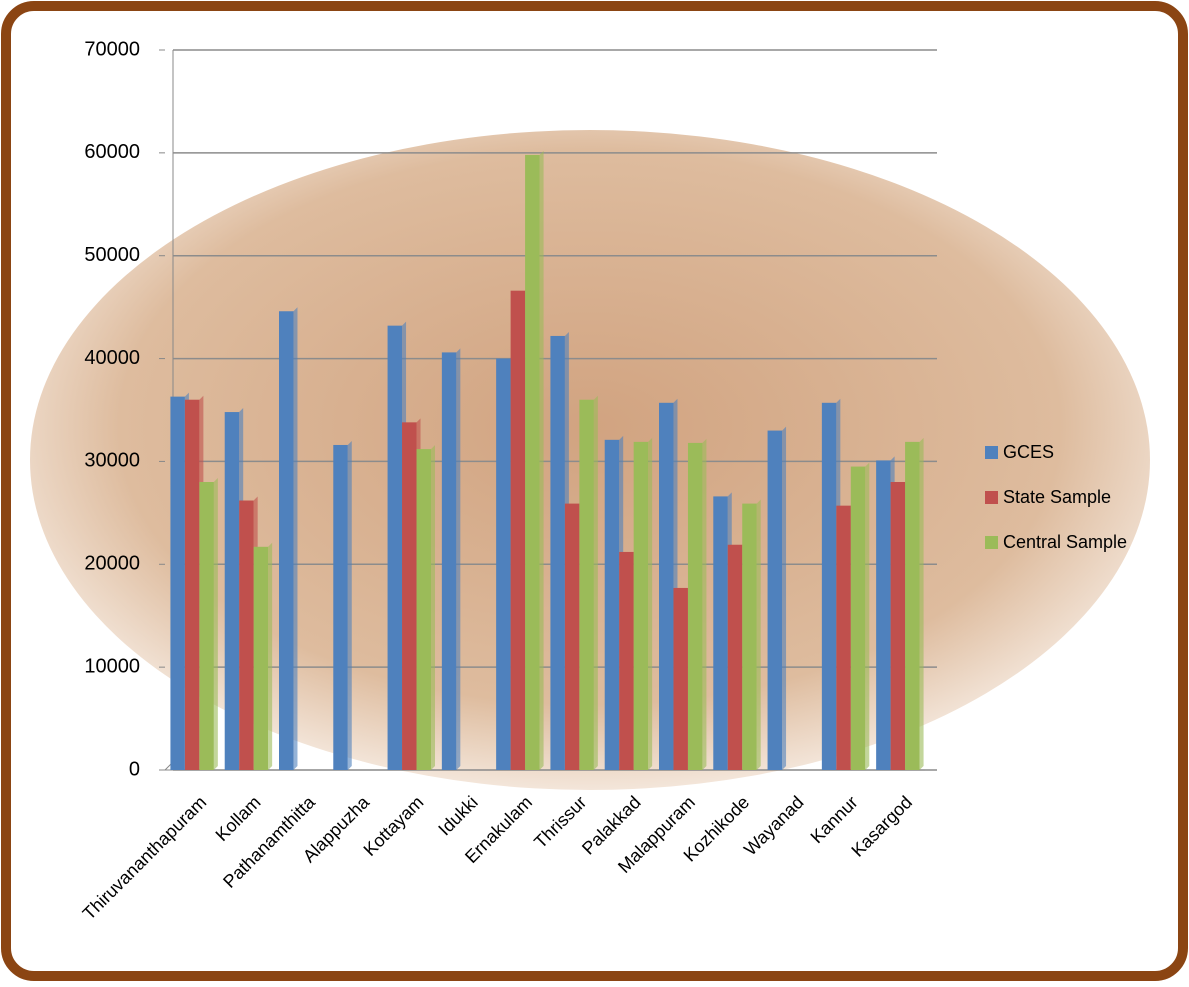 The image size is (1189, 987). I want to click on y-tick-label: 50000, so click(112, 255).